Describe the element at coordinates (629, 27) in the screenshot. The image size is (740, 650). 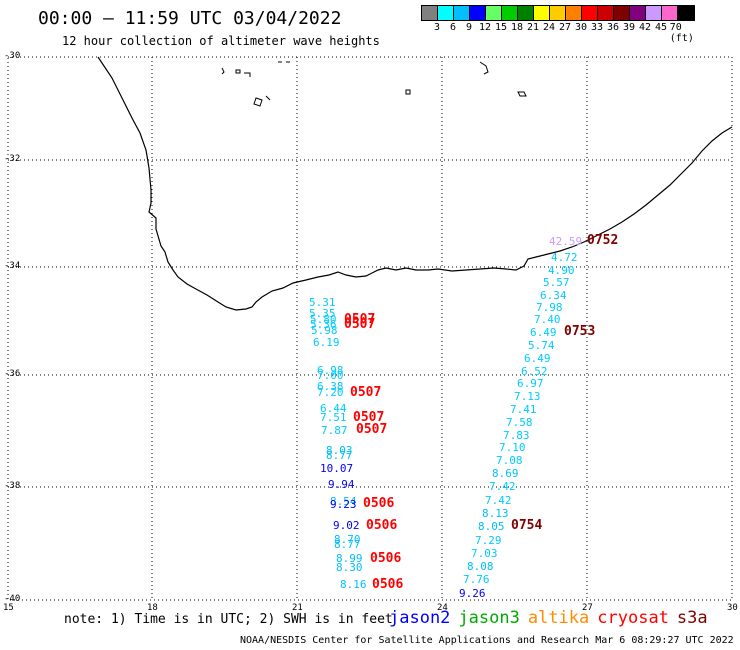
I see `legend-label: 39` at that location.